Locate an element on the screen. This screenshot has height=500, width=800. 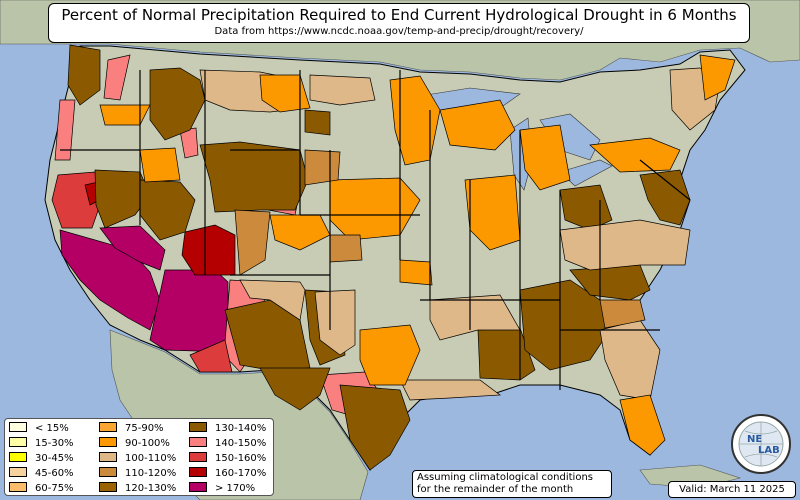
legend-item: 110-120% is located at coordinates (137, 473).